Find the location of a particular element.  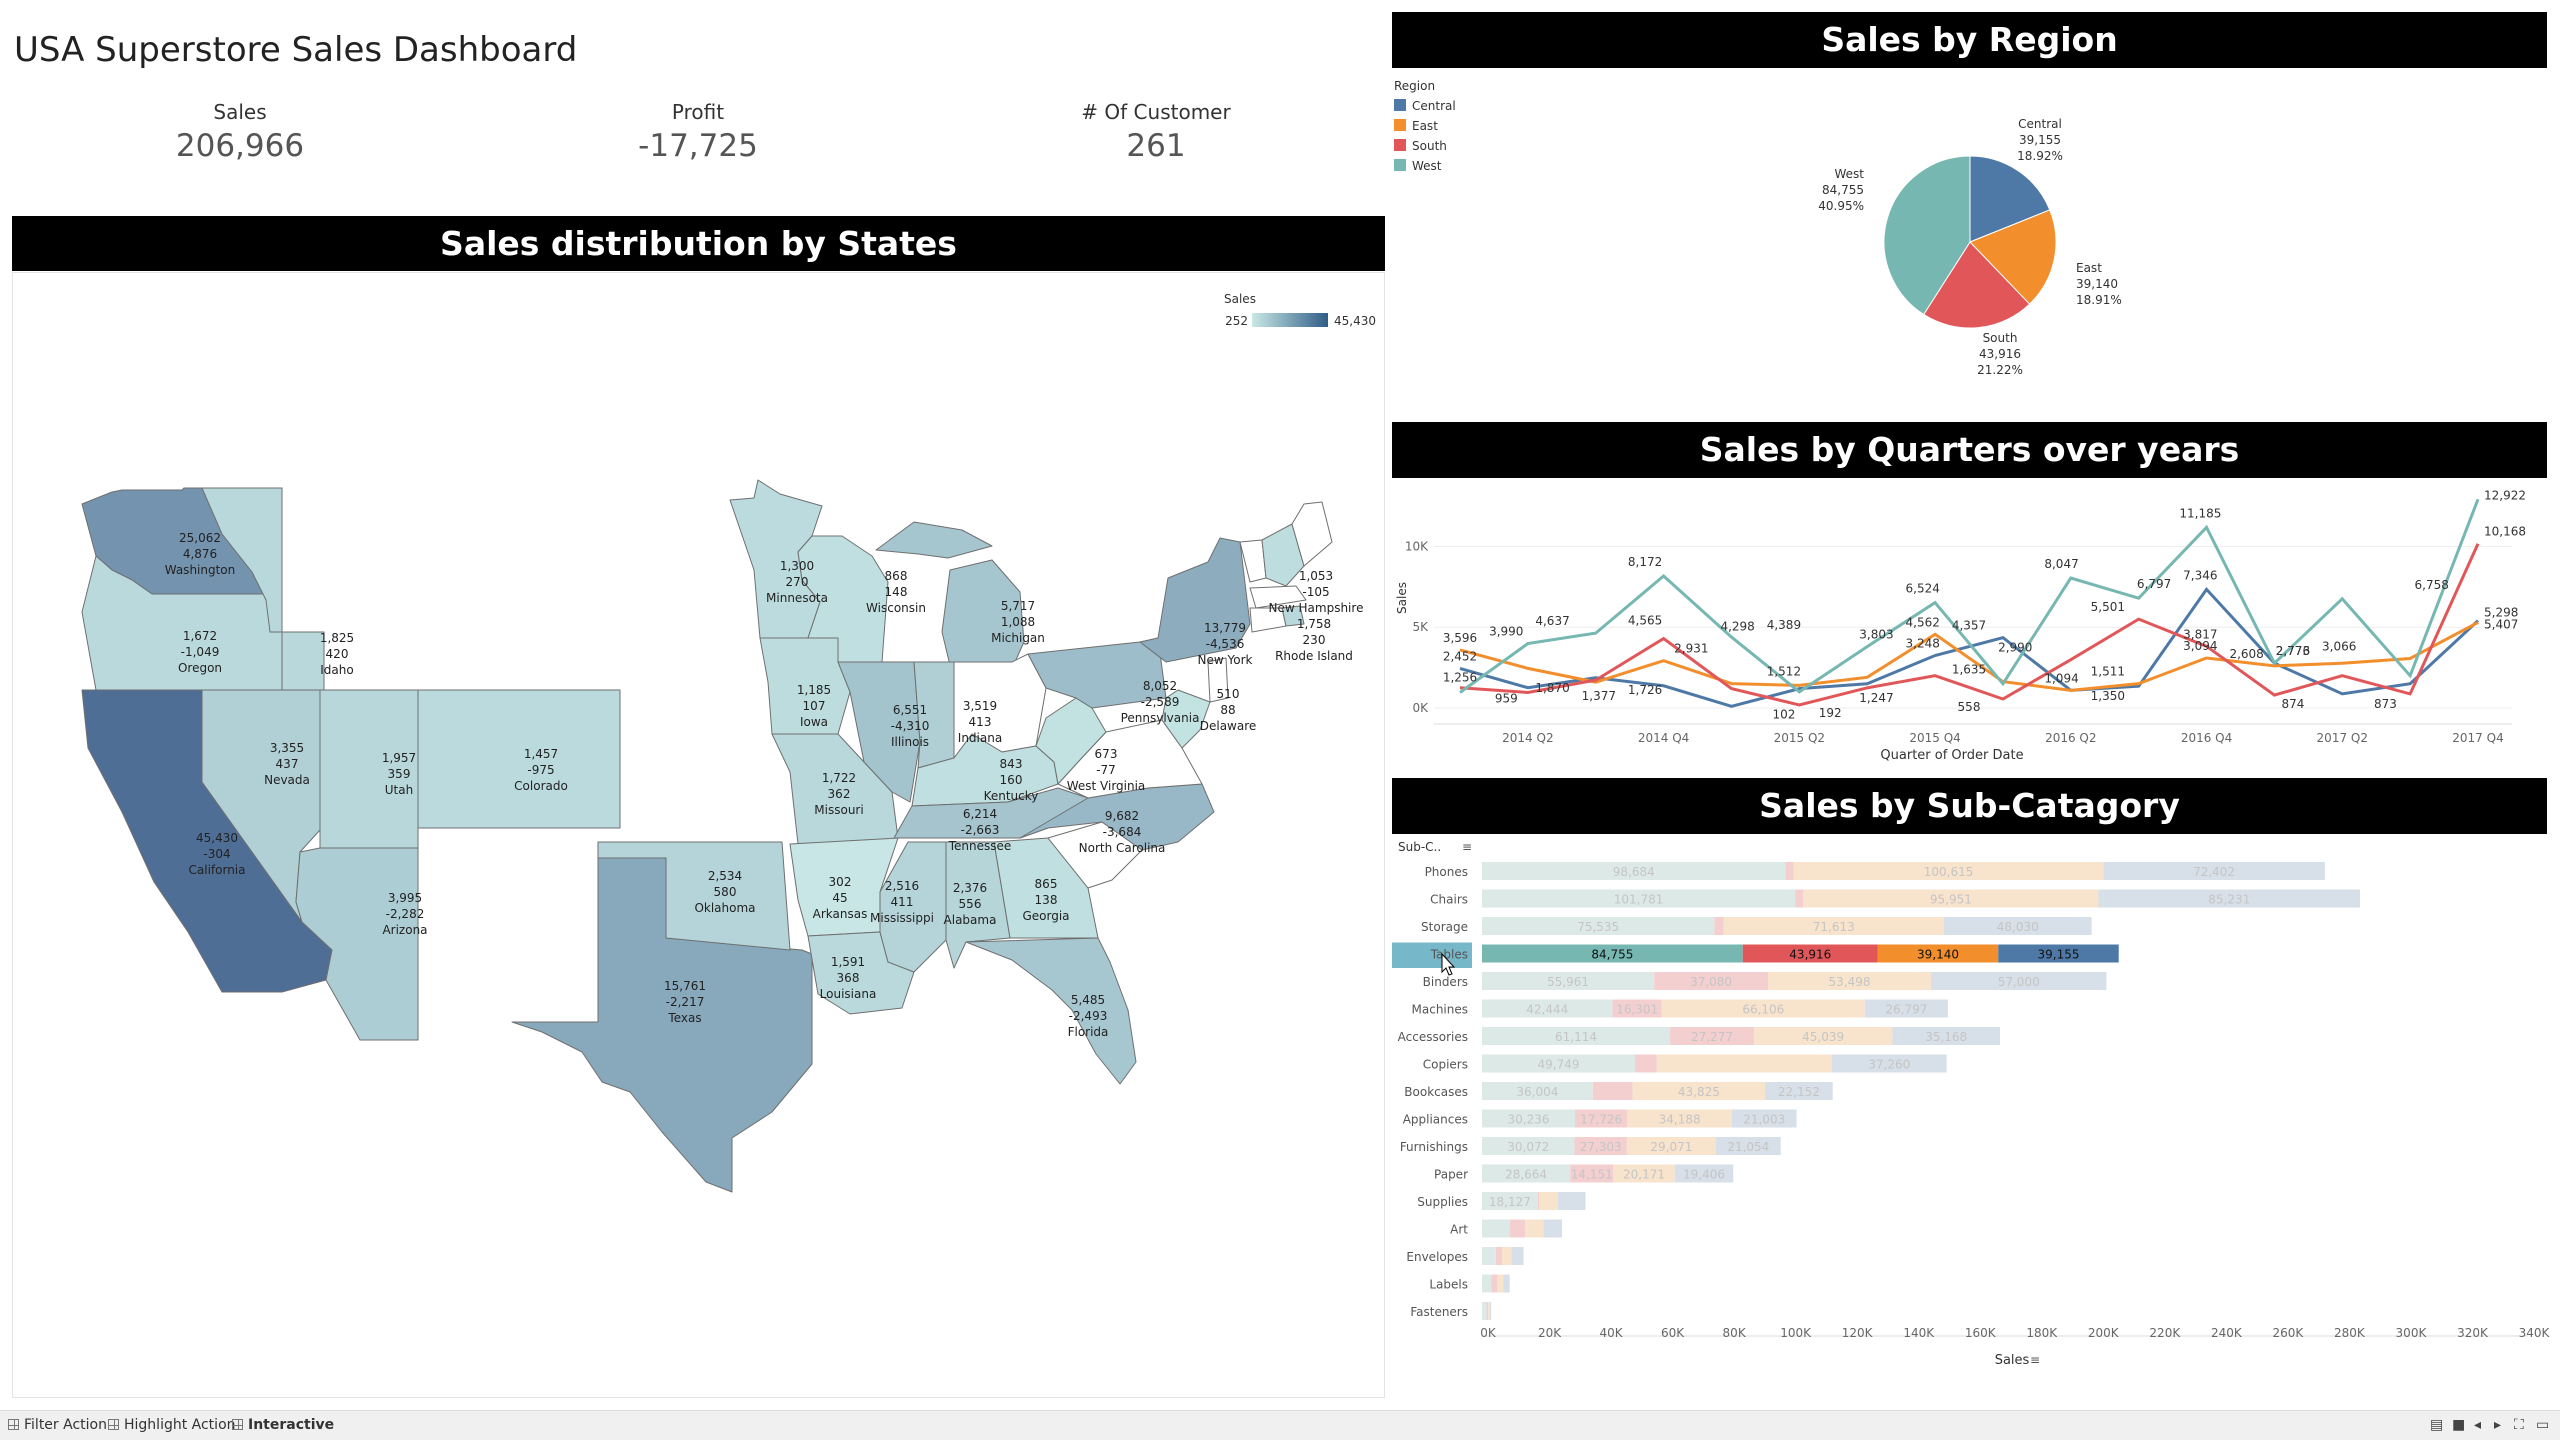

pie-slice-west is located at coordinates (1927, 235).